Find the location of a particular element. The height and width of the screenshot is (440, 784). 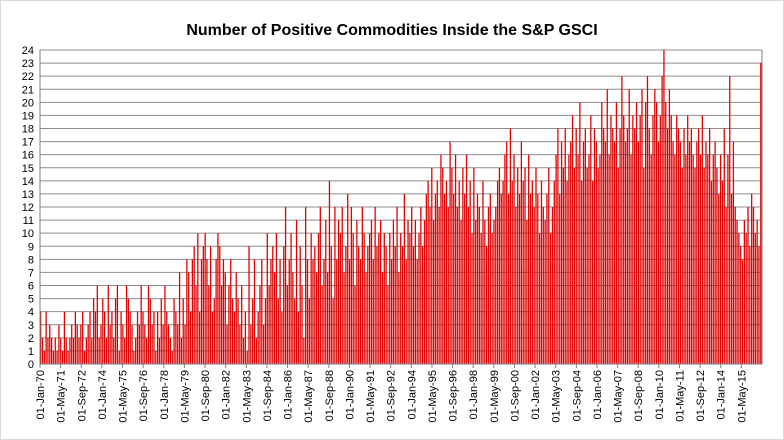

x-tick-label: 01-Jan-06 is located at coordinates (598, 395).